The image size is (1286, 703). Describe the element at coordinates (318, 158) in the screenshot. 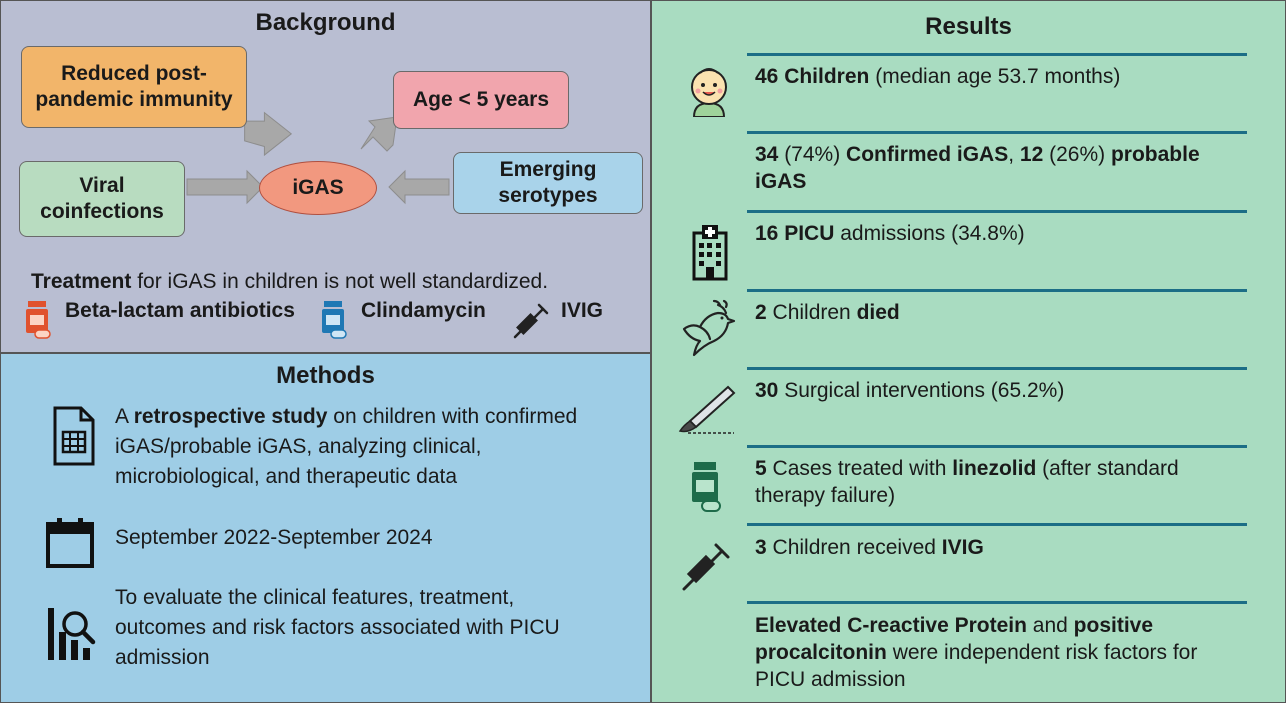

I see `arrows` at that location.